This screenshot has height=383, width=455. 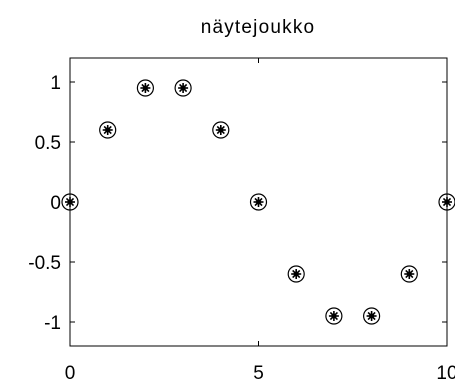 I want to click on x-tick-label: 0, so click(x=70, y=373).